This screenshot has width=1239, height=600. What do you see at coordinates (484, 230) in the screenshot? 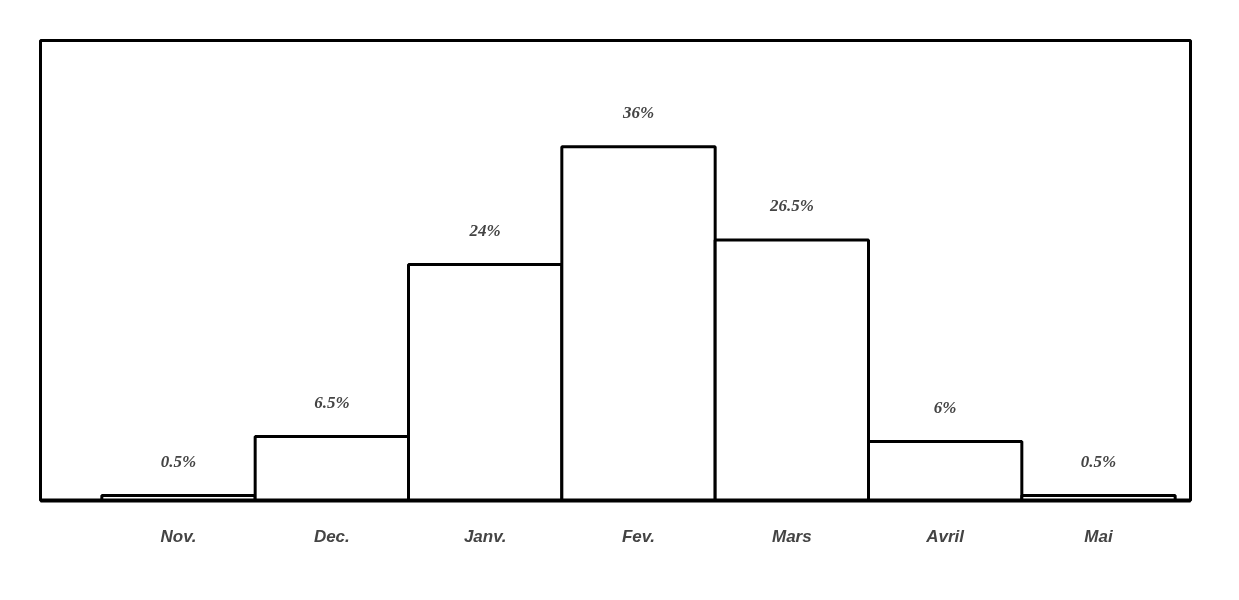
I see `data-label: 24%` at bounding box center [484, 230].